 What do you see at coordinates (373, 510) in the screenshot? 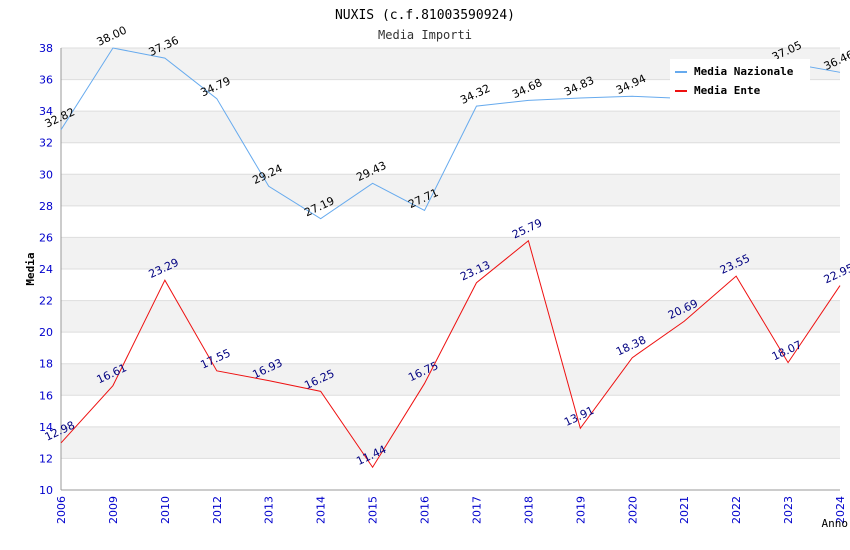
I see `x-tick-label: 2015` at bounding box center [373, 510].